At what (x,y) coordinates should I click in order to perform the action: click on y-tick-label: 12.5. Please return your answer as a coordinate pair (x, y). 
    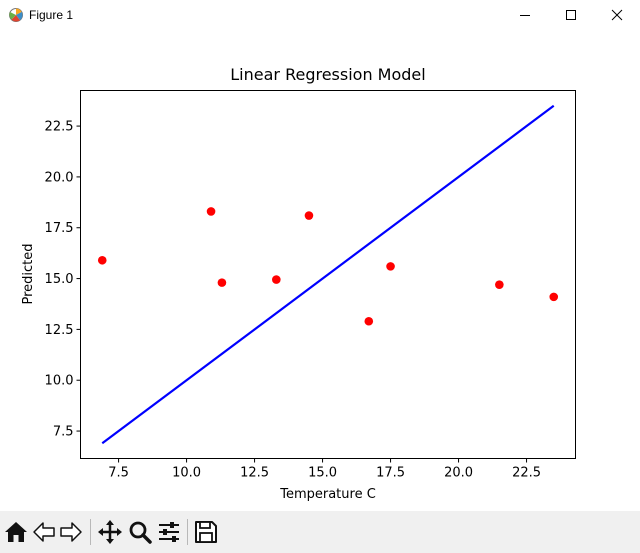
    Looking at the image, I should click on (59, 330).